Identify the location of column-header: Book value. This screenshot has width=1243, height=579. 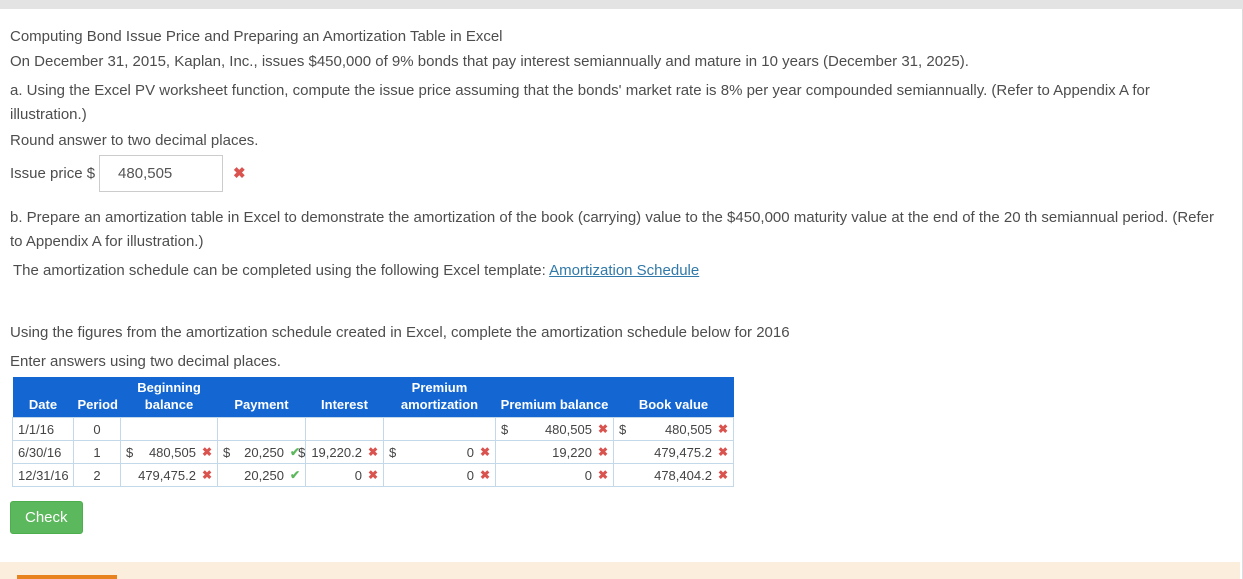
(673, 397).